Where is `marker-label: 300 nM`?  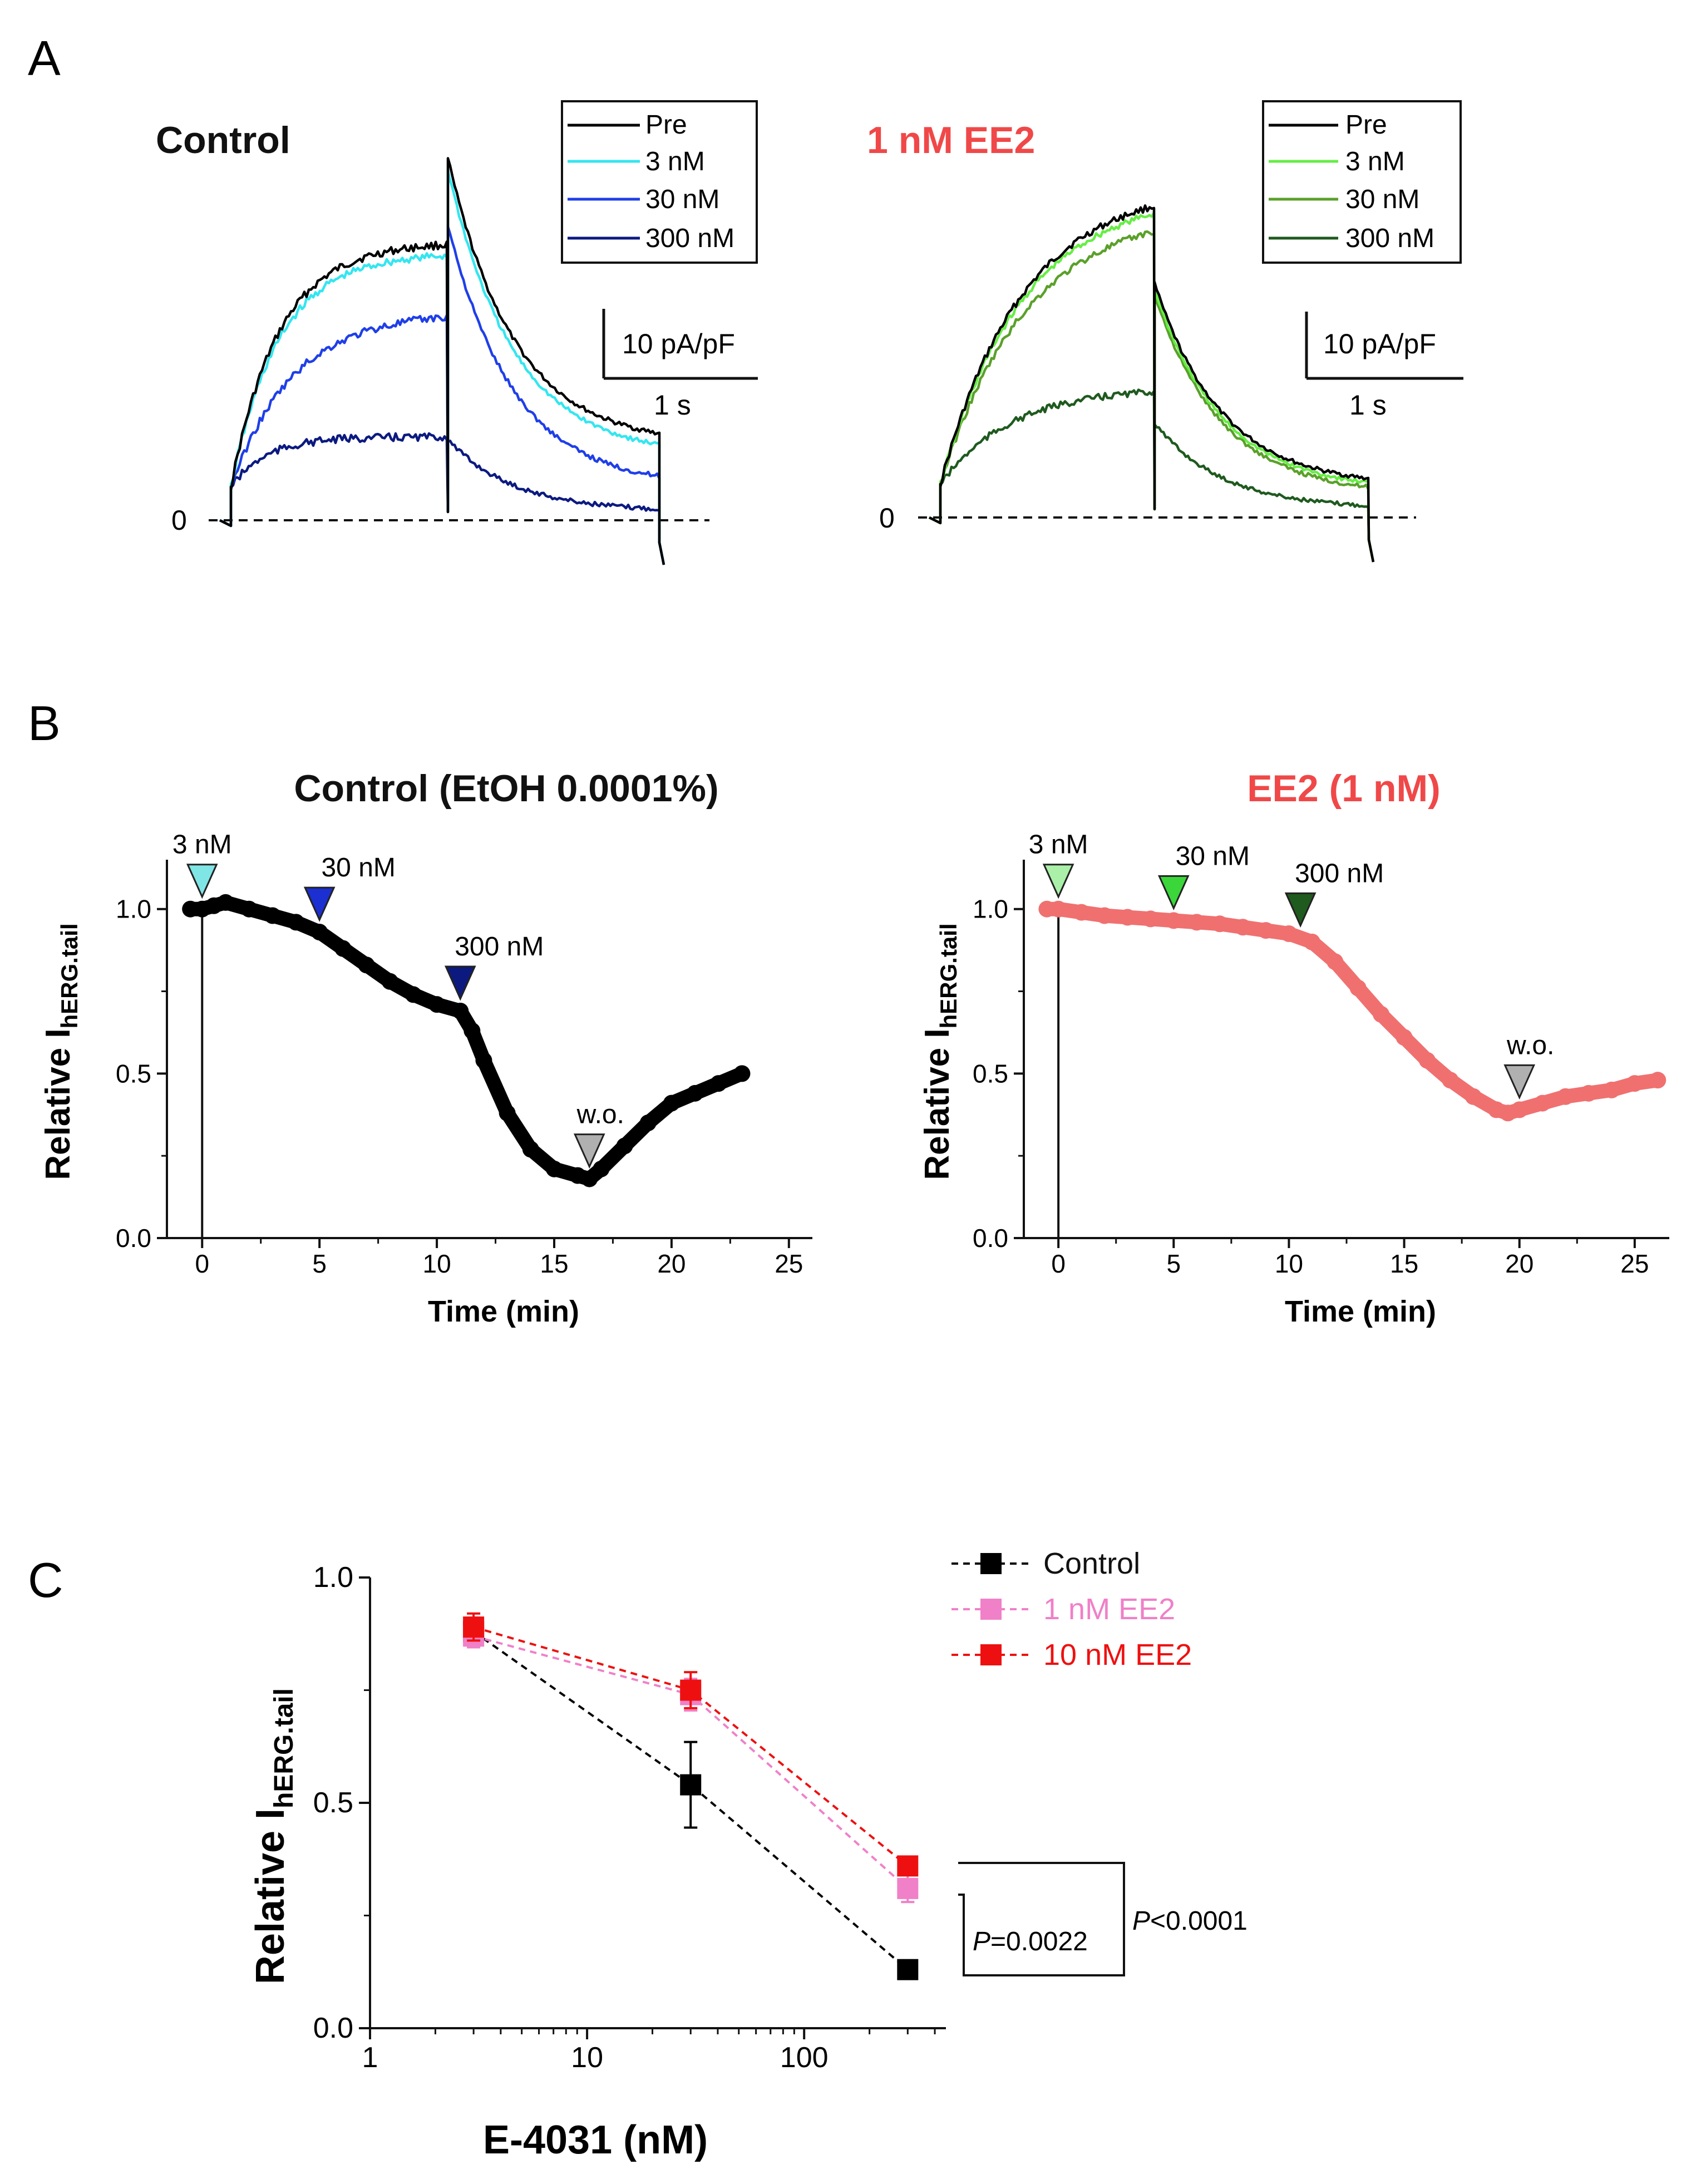
marker-label: 300 nM is located at coordinates (500, 947).